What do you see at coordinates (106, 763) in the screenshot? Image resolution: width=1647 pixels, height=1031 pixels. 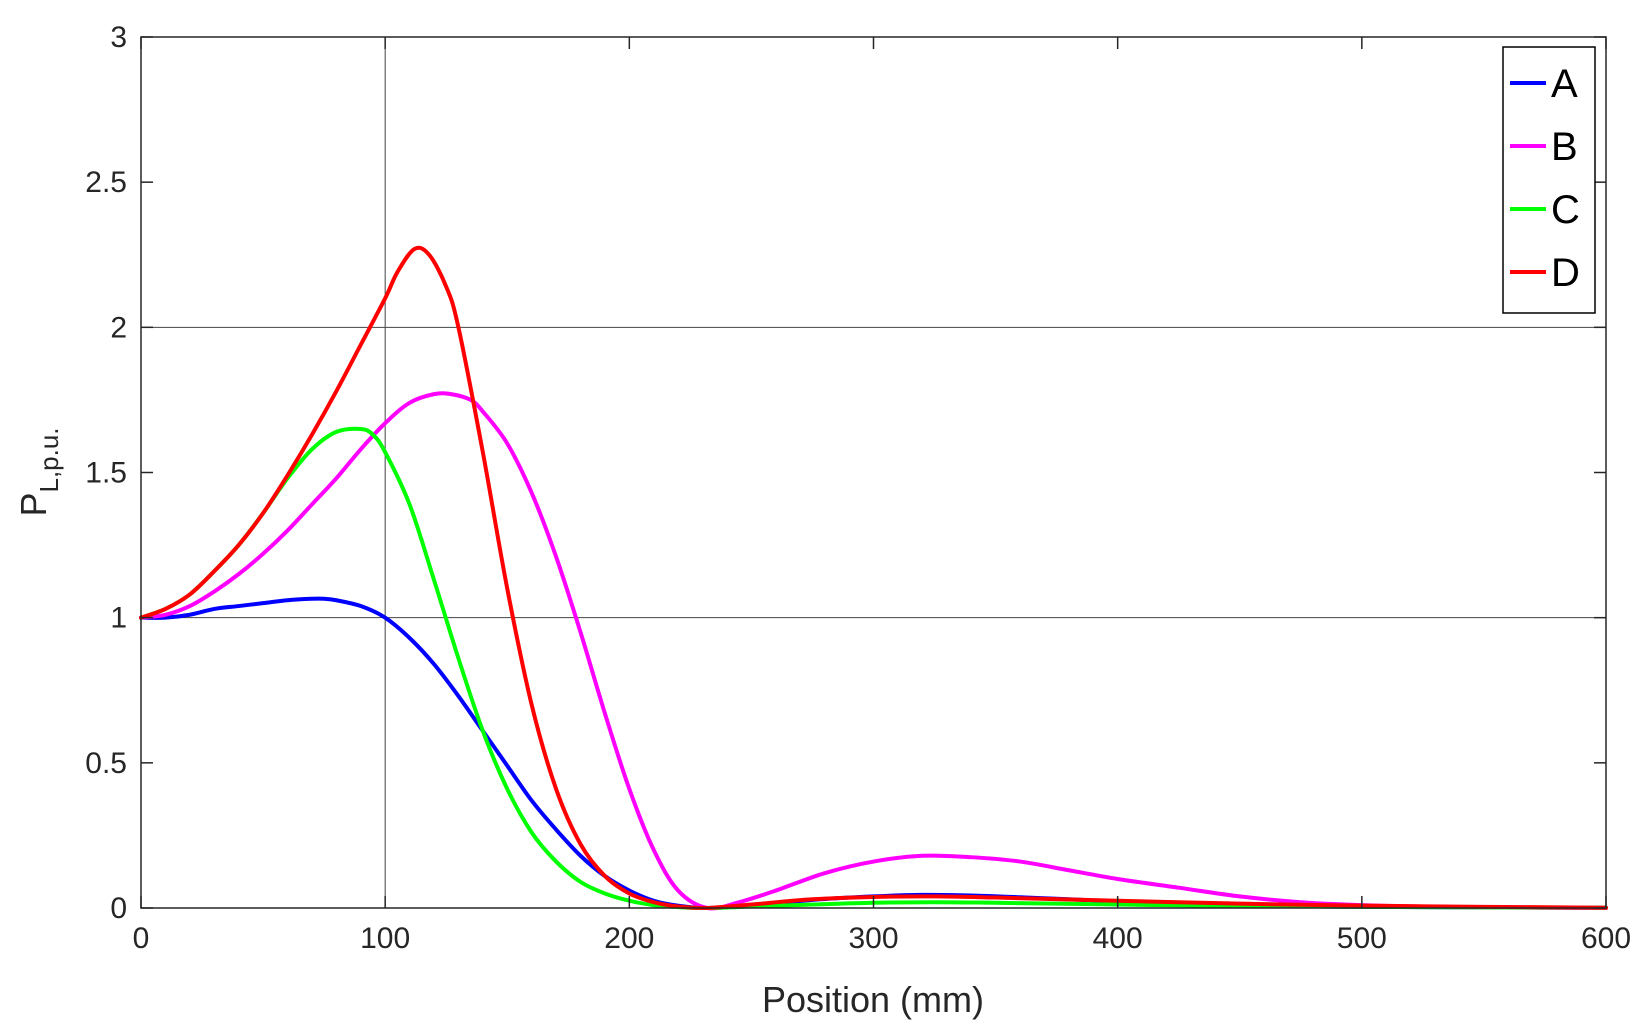 I see `y-tick-label: 0.5` at bounding box center [106, 763].